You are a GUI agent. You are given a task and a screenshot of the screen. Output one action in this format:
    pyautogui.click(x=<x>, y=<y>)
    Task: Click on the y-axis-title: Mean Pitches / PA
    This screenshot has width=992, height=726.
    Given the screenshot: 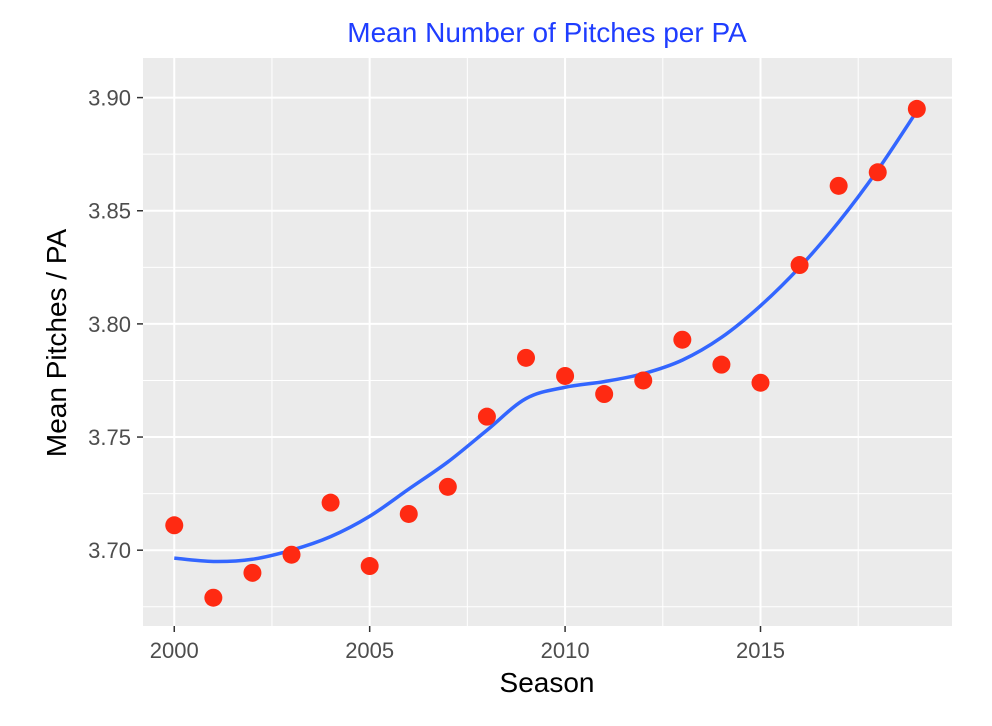 What is the action you would take?
    pyautogui.click(x=56, y=343)
    